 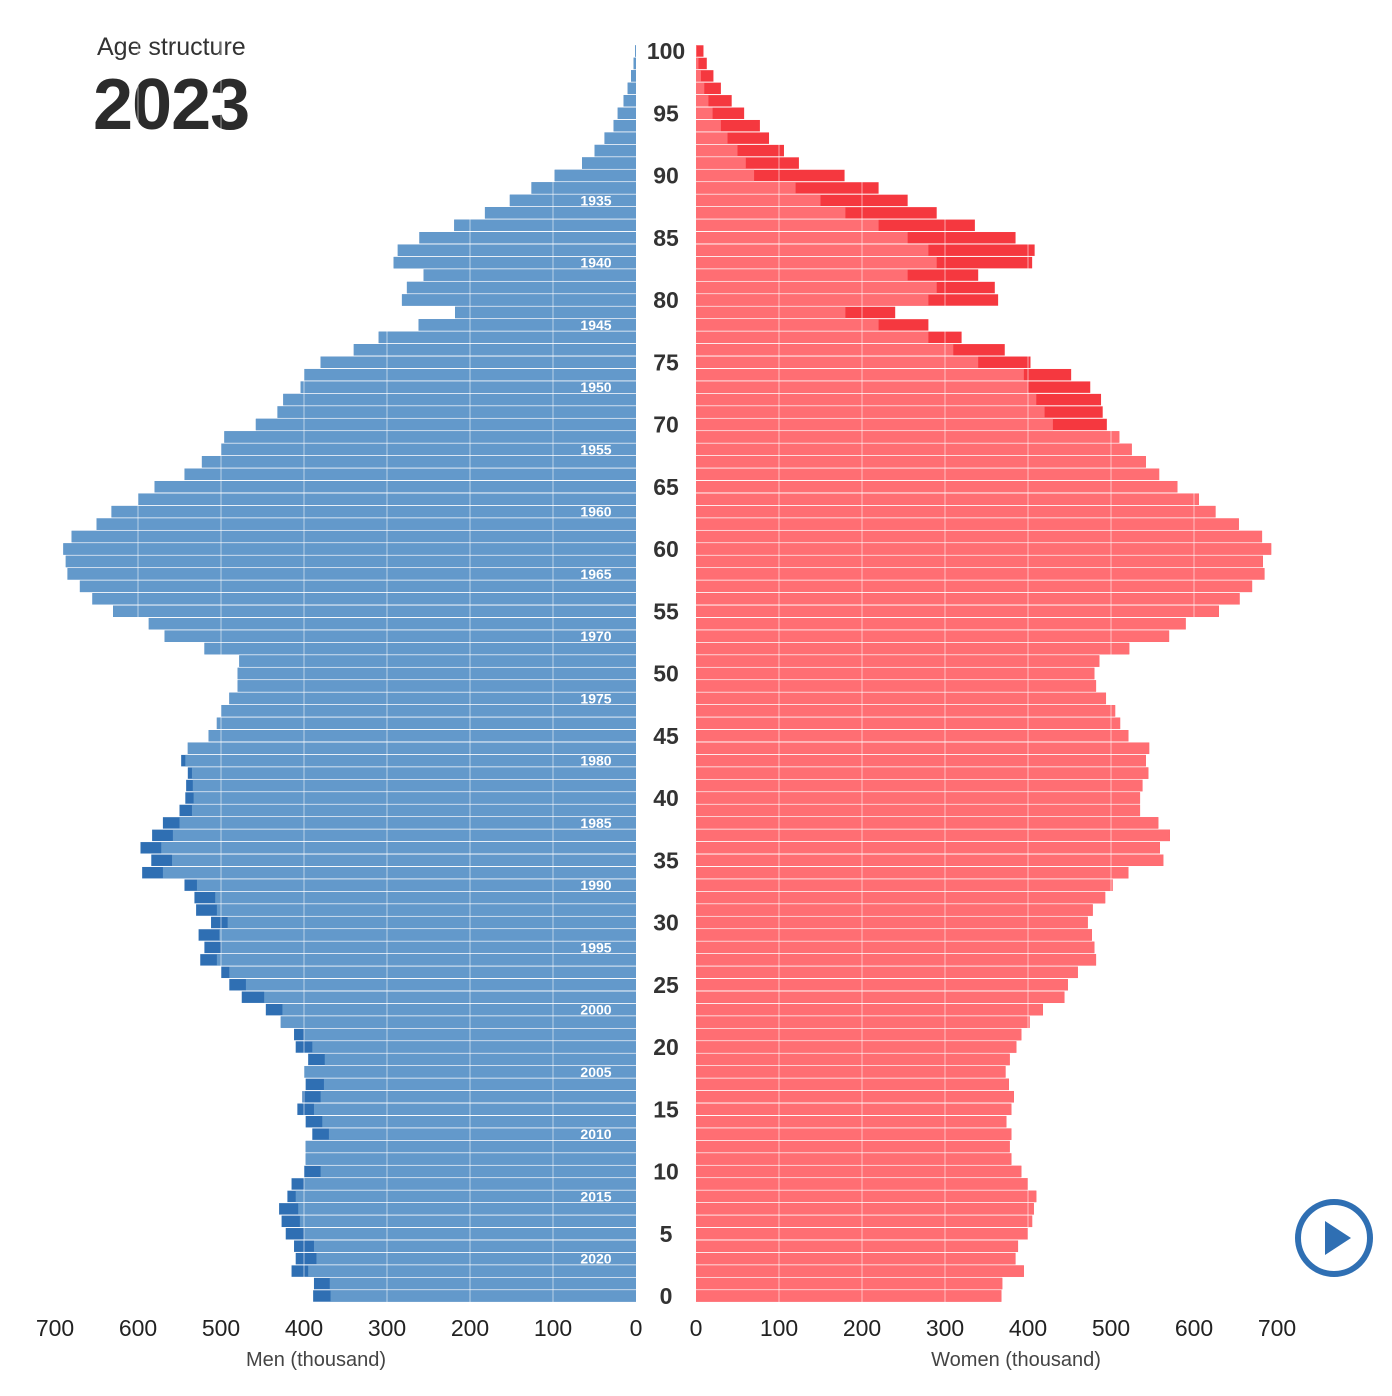 I want to click on birth-year-label: 1960, so click(x=595, y=512).